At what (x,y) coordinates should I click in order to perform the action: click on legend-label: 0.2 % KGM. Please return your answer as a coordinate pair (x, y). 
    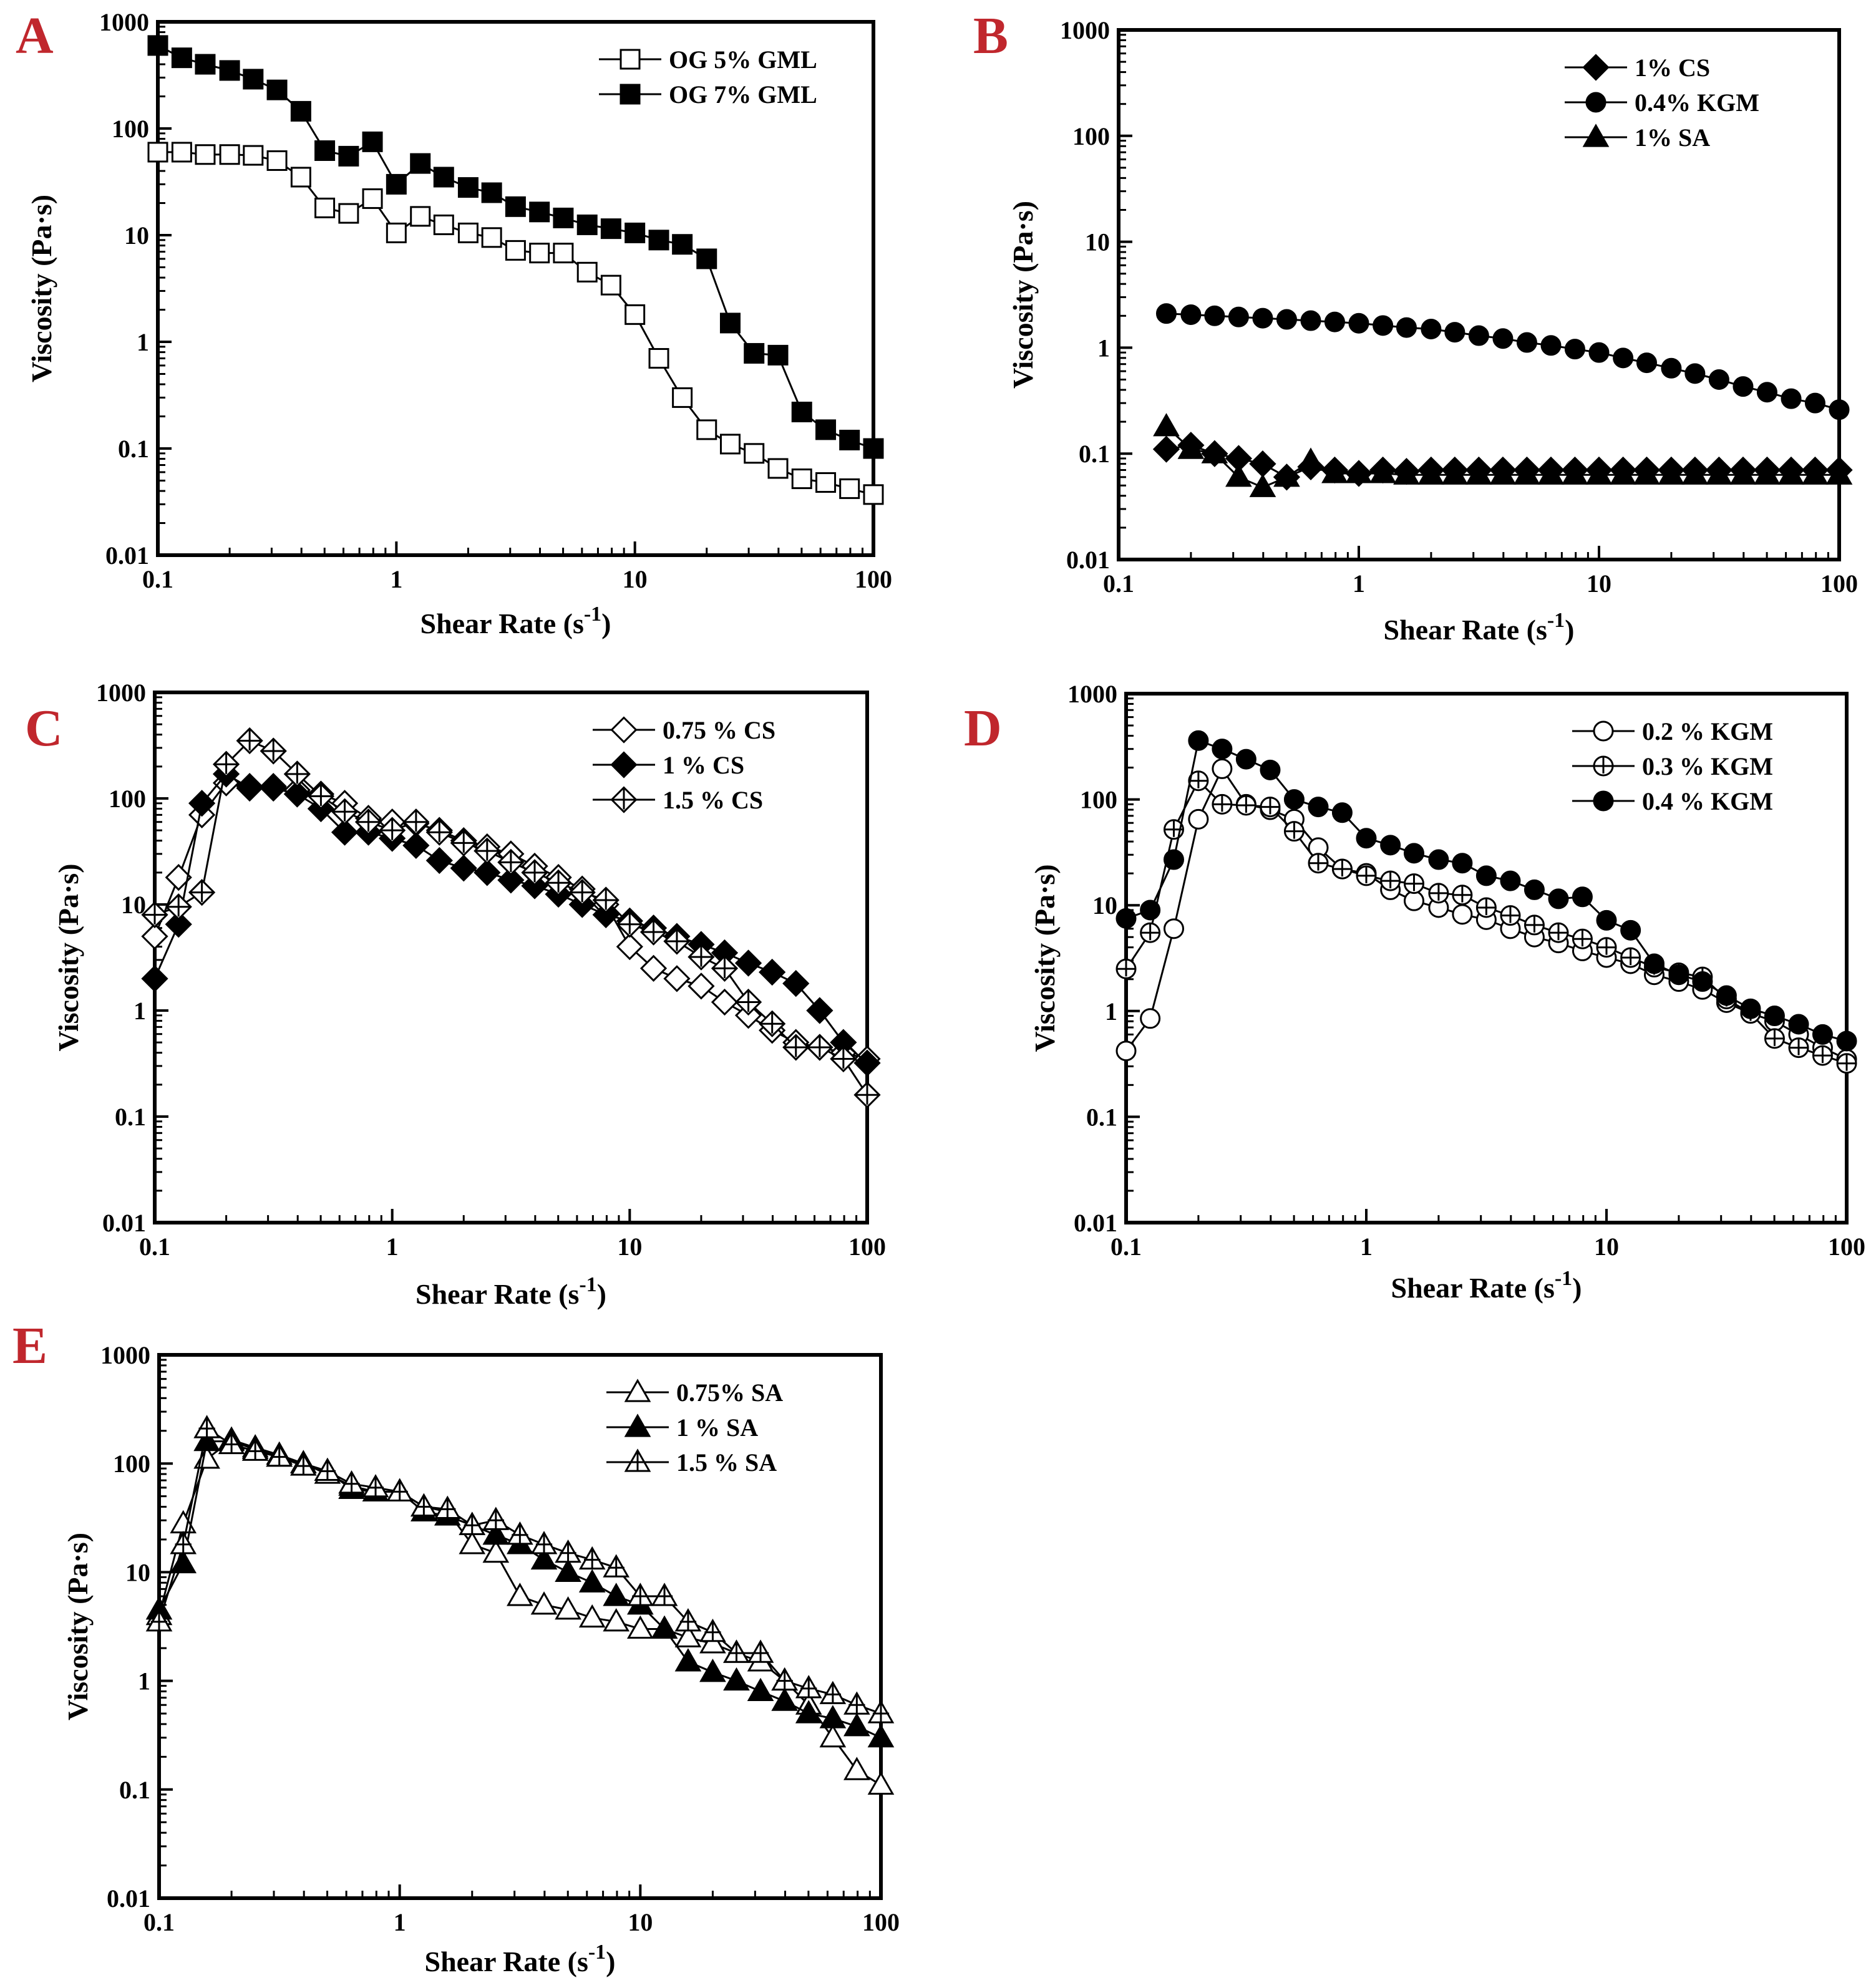
    Looking at the image, I should click on (1707, 731).